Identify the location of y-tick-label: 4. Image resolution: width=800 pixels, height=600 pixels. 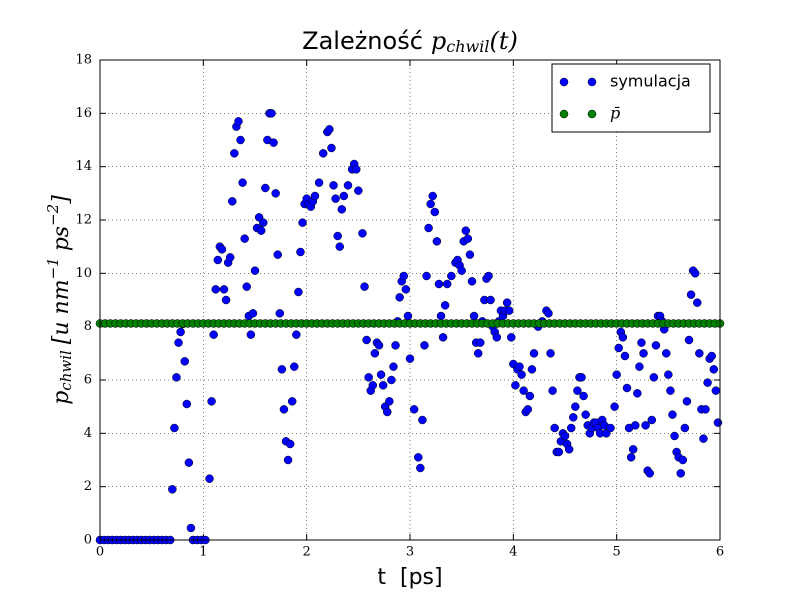
(88, 433).